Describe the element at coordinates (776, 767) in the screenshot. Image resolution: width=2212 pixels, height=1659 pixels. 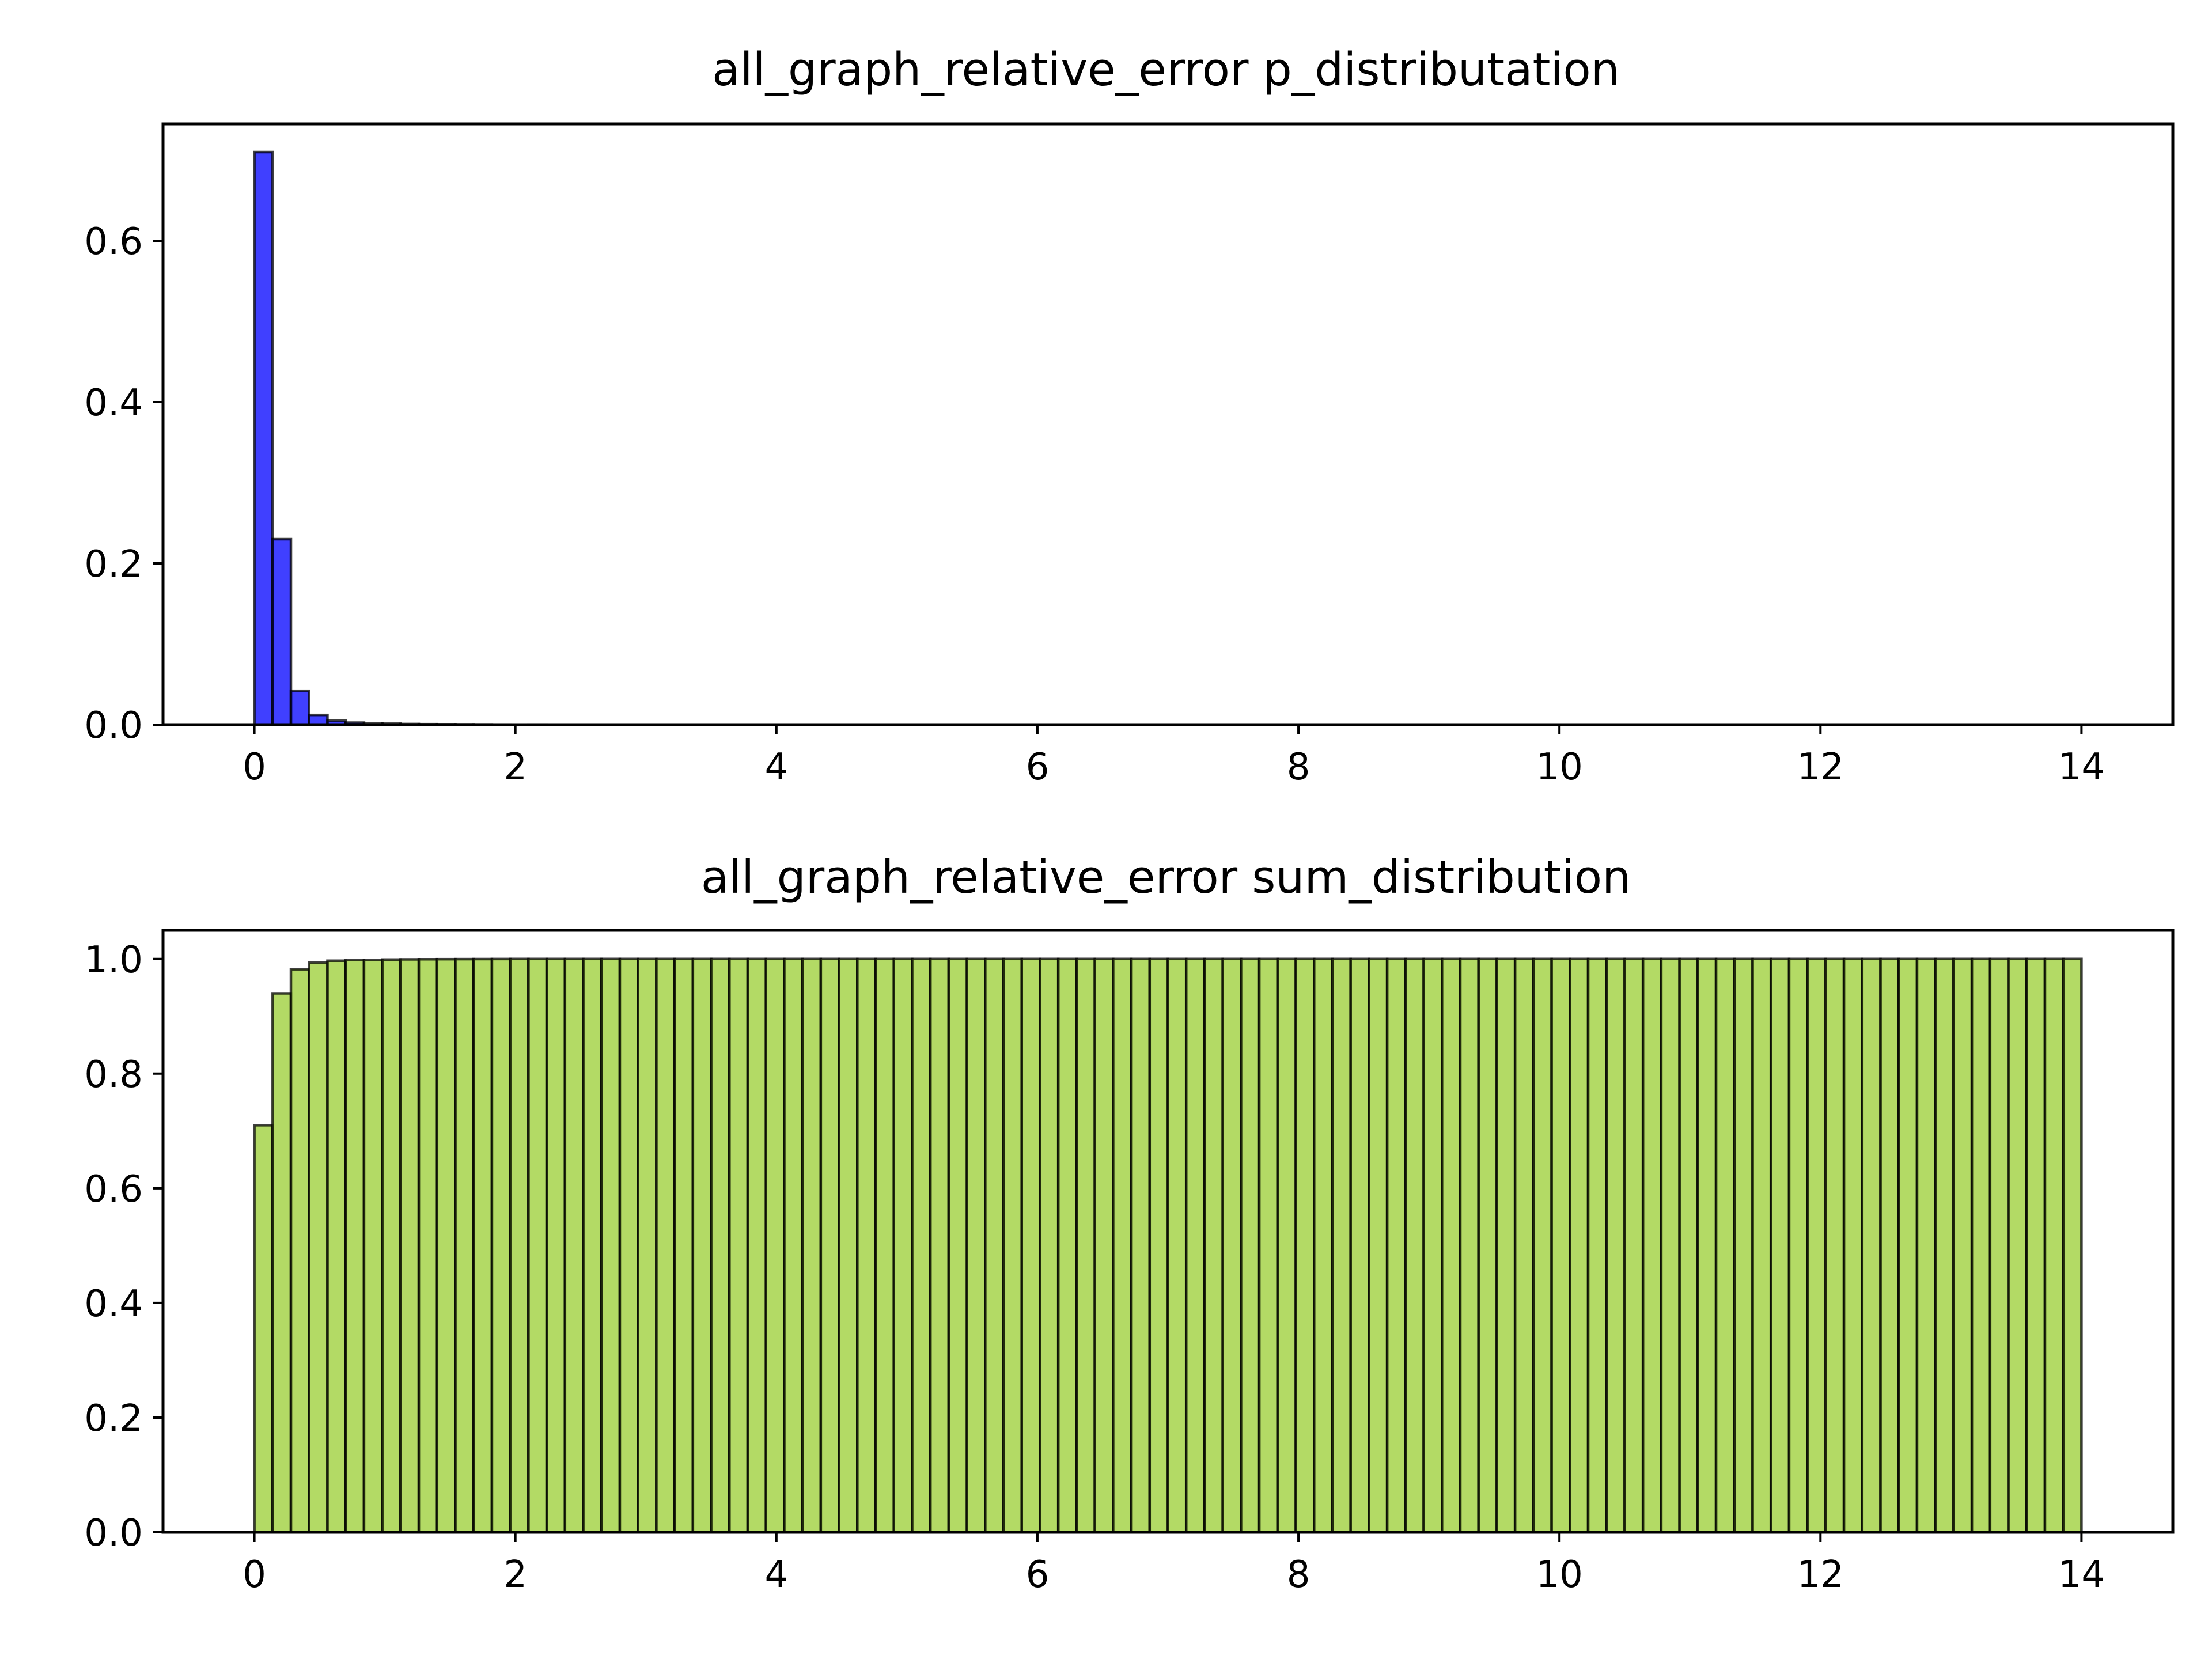
I see `x-tick-label: 4` at that location.